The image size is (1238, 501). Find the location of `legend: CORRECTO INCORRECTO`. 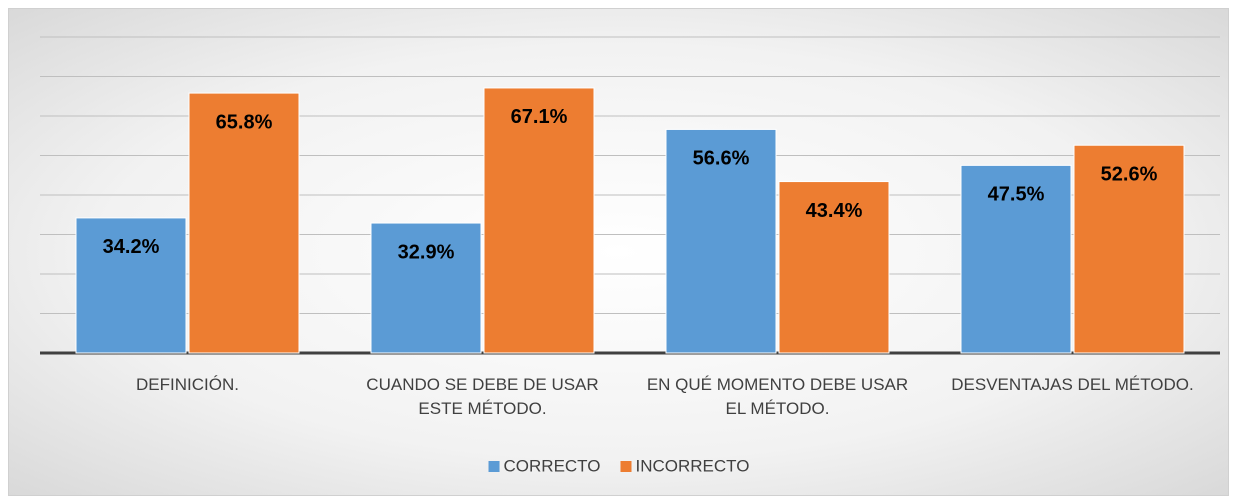

legend: CORRECTO INCORRECTO is located at coordinates (619, 465).